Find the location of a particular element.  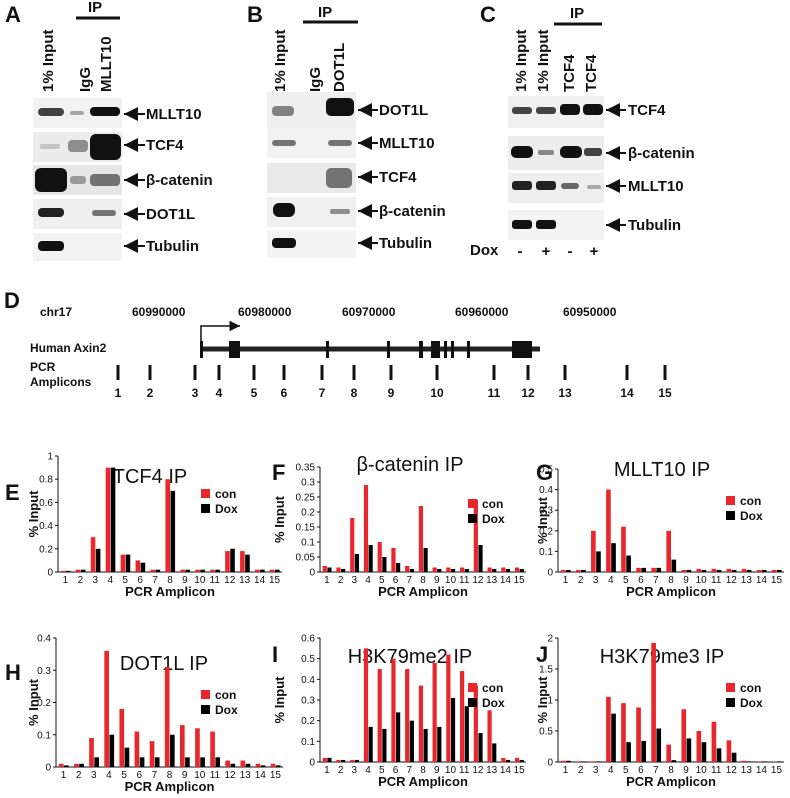

x-tick-label: 14 is located at coordinates (261, 775).